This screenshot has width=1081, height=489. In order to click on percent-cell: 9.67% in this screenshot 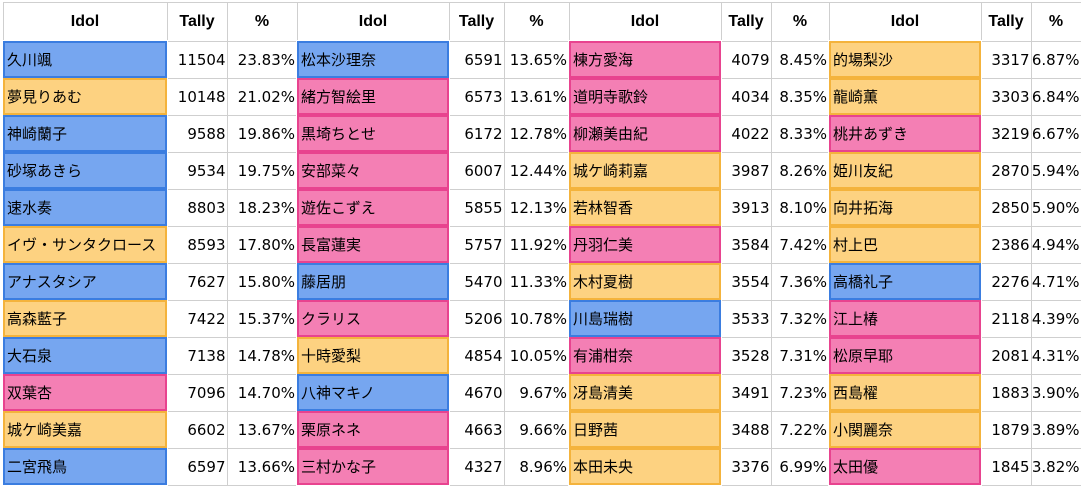, I will do `click(536, 392)`.